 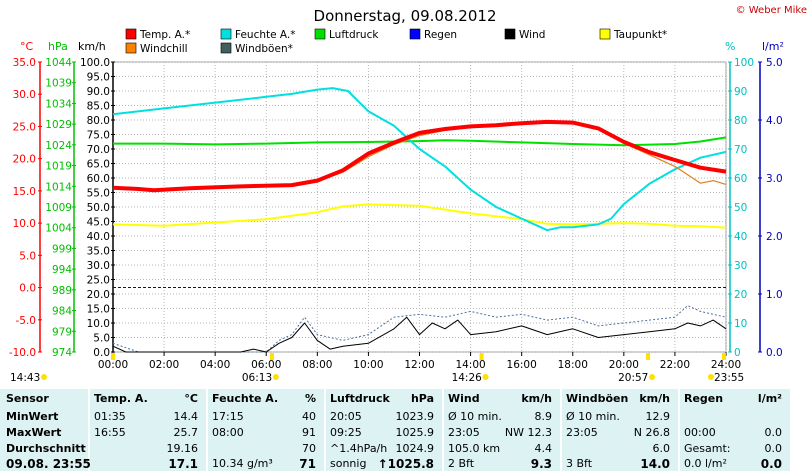 What do you see at coordinates (528, 432) in the screenshot?
I see `wind-cell-value: NW 12.3` at bounding box center [528, 432].